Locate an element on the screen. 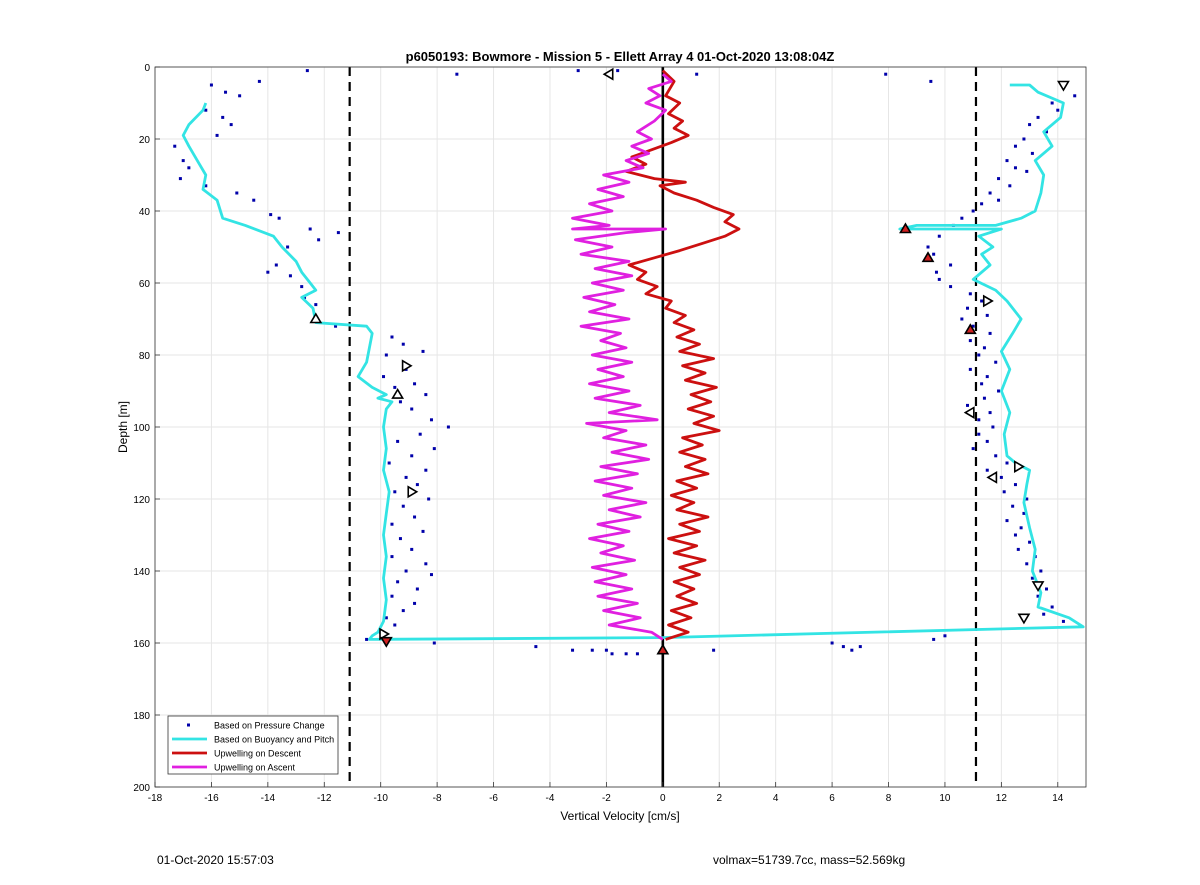  y-tick-label: 20 is located at coordinates (145, 140).